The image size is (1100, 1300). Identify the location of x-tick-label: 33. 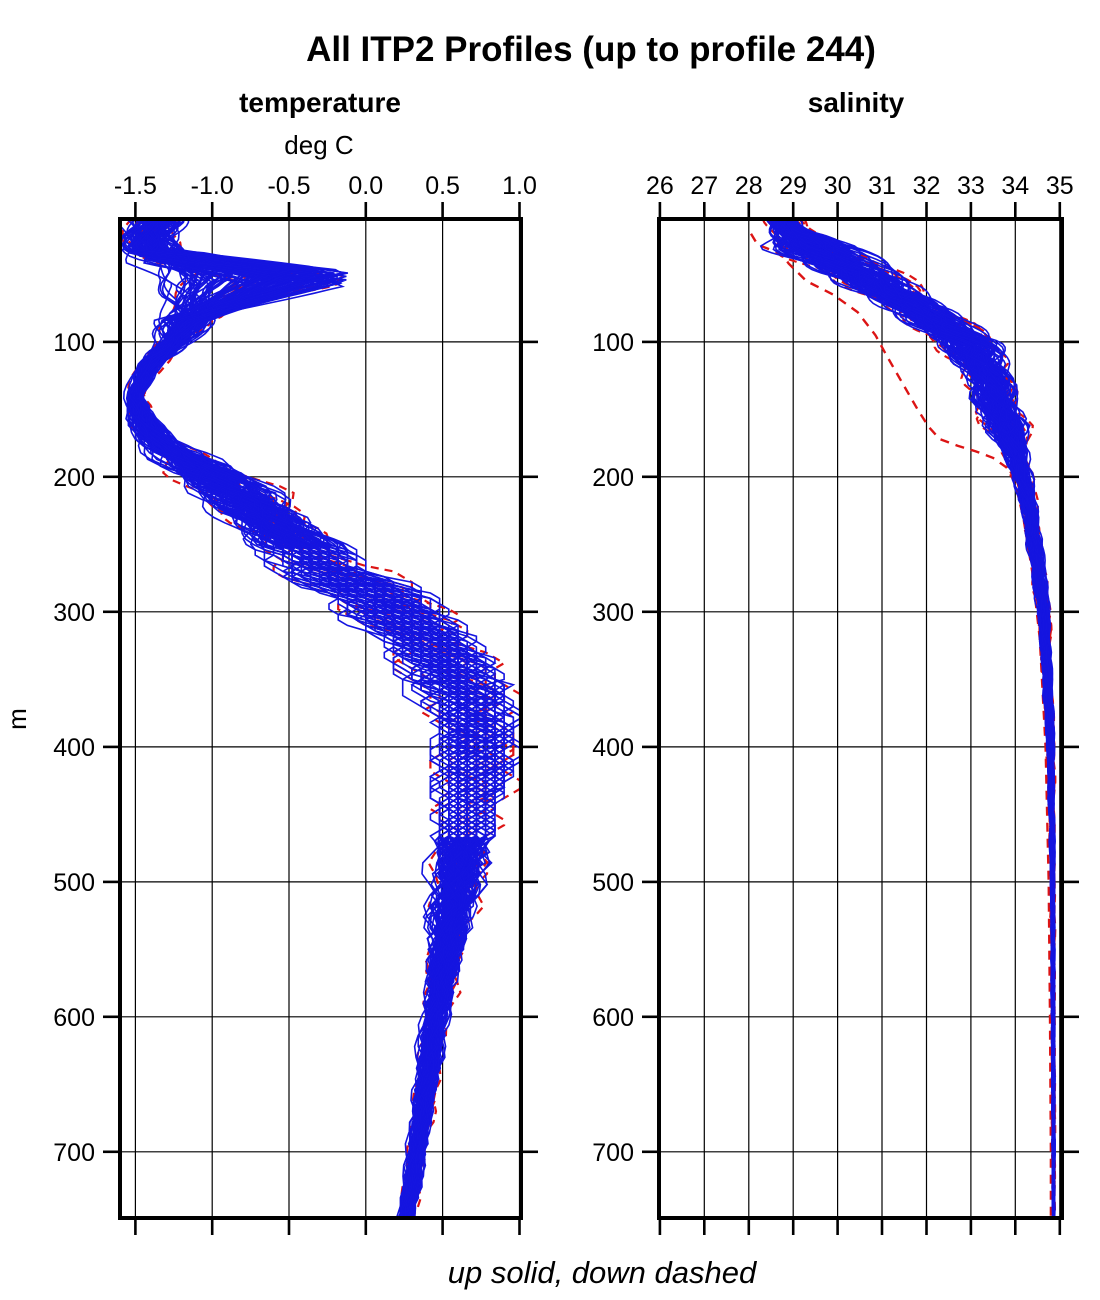
(971, 186).